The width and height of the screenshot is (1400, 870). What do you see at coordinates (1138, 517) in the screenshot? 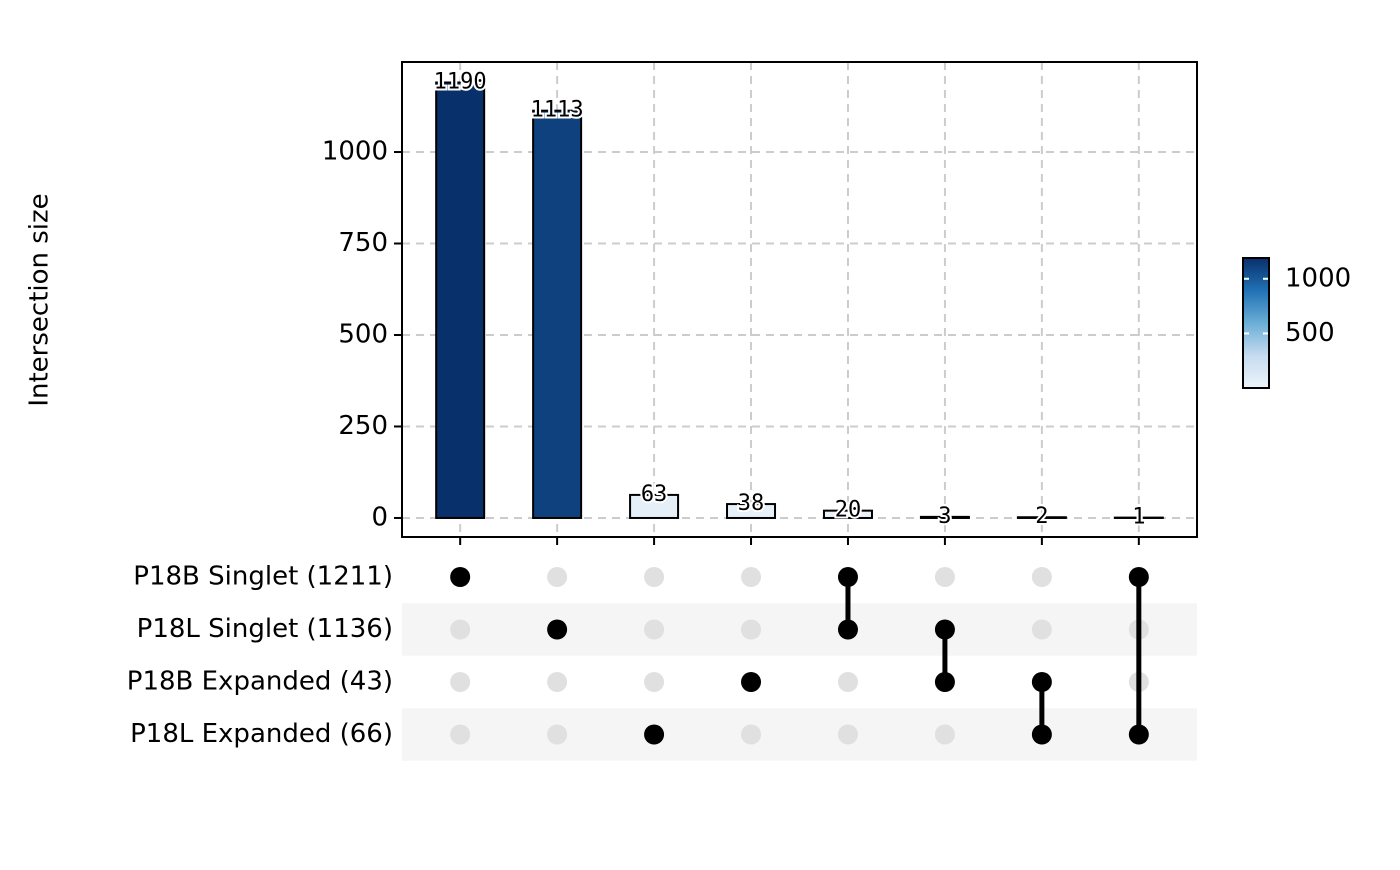
I see `value-label: 1` at bounding box center [1138, 517].